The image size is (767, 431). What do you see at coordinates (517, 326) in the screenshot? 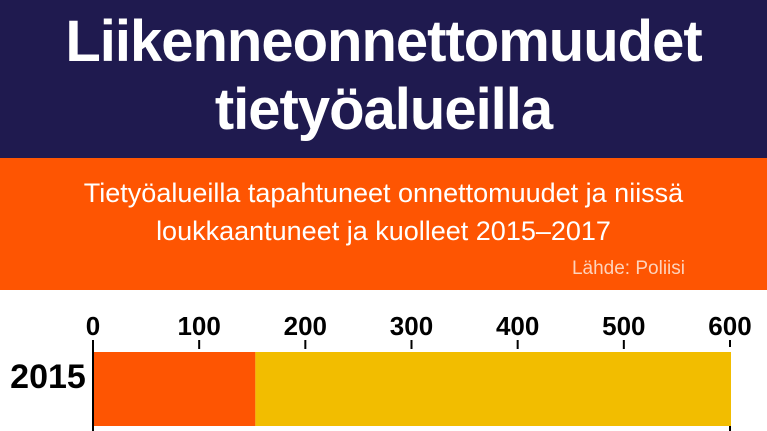
I see `x-tick-label: 400` at bounding box center [517, 326].